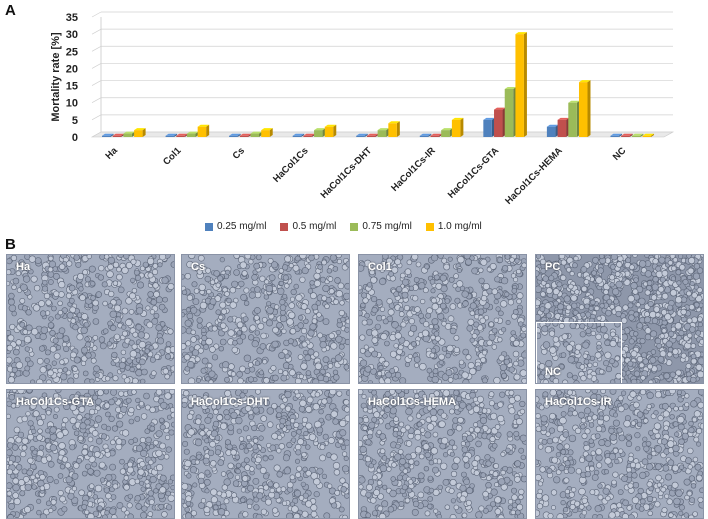 Image resolution: width=708 pixels, height=519 pixels. What do you see at coordinates (619, 319) in the screenshot?
I see `micrograph-pc: PC NC` at bounding box center [619, 319].